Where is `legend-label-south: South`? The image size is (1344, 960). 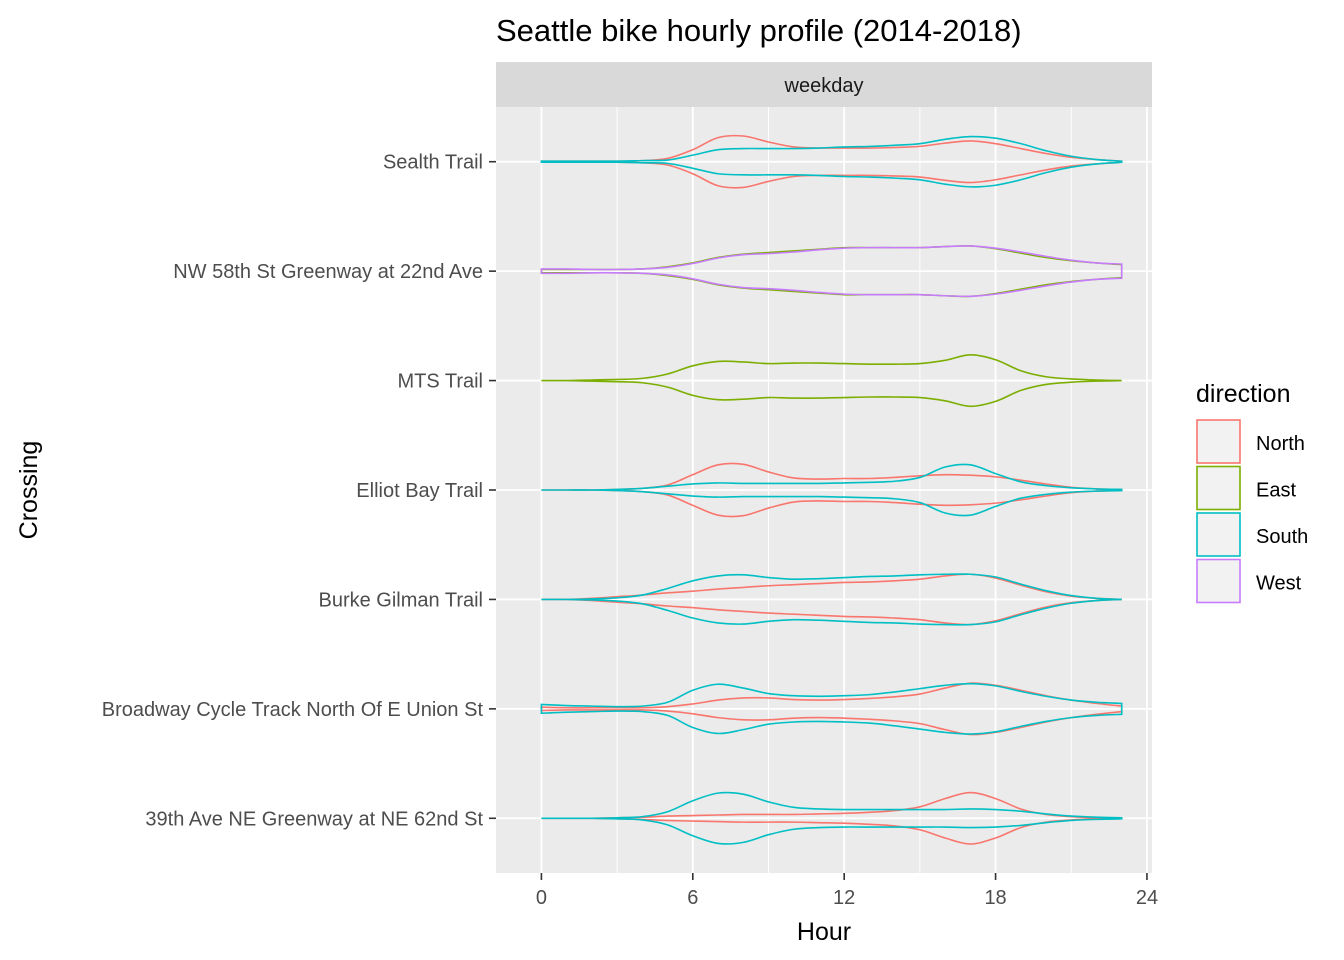
legend-label-south: South is located at coordinates (1282, 537).